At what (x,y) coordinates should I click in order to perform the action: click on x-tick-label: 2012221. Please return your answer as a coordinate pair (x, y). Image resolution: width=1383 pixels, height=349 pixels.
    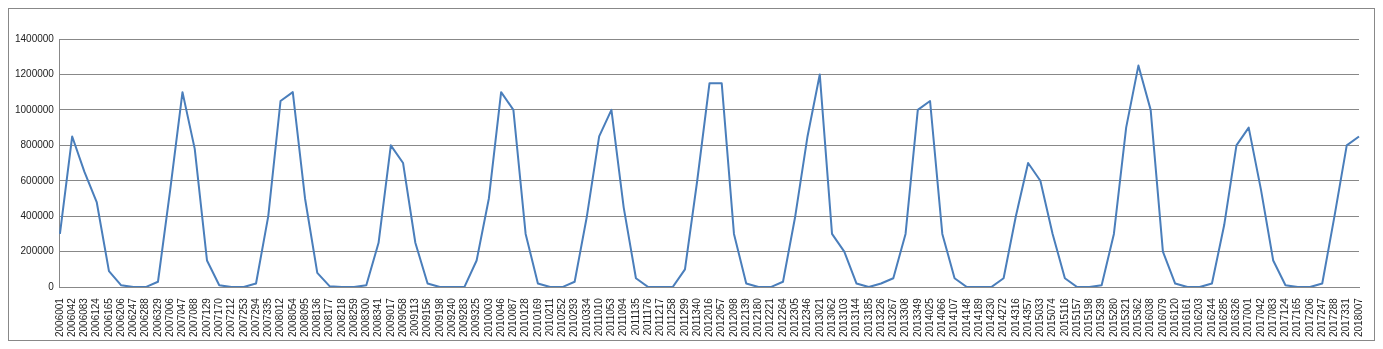
    Looking at the image, I should click on (770, 317).